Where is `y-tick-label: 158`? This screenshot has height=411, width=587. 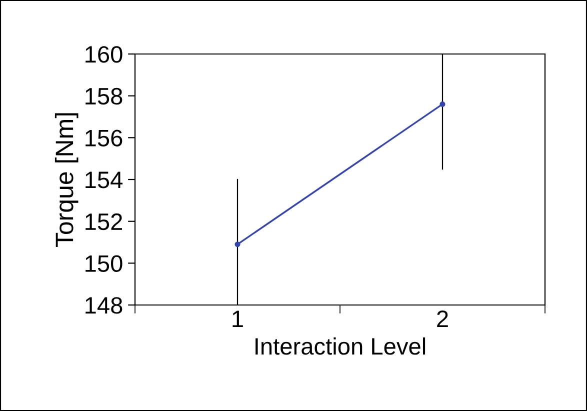
y-tick-label: 158 is located at coordinates (104, 96).